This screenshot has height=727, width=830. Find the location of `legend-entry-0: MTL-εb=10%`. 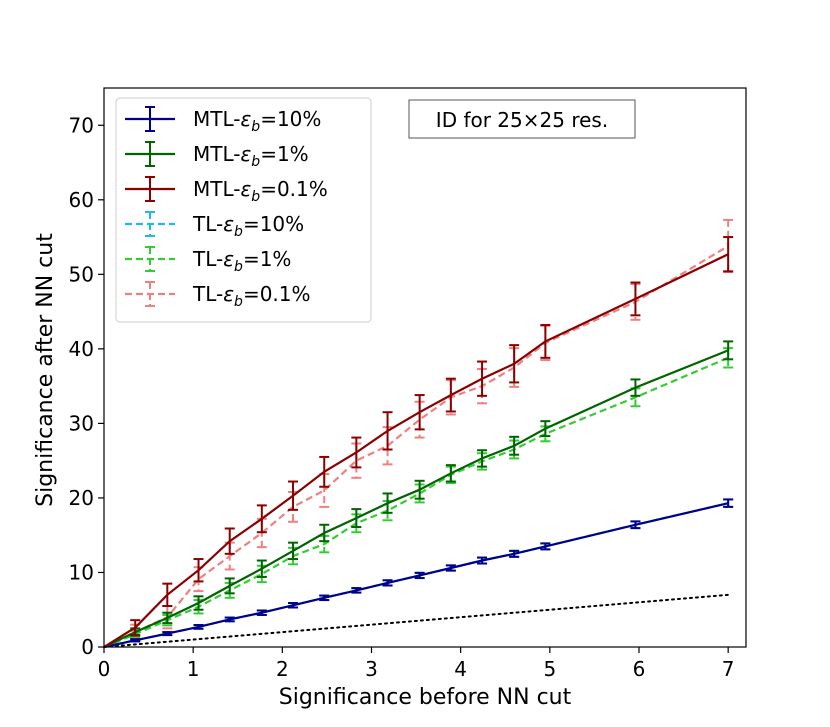

legend-entry-0: MTL-εb=10% is located at coordinates (223, 120).